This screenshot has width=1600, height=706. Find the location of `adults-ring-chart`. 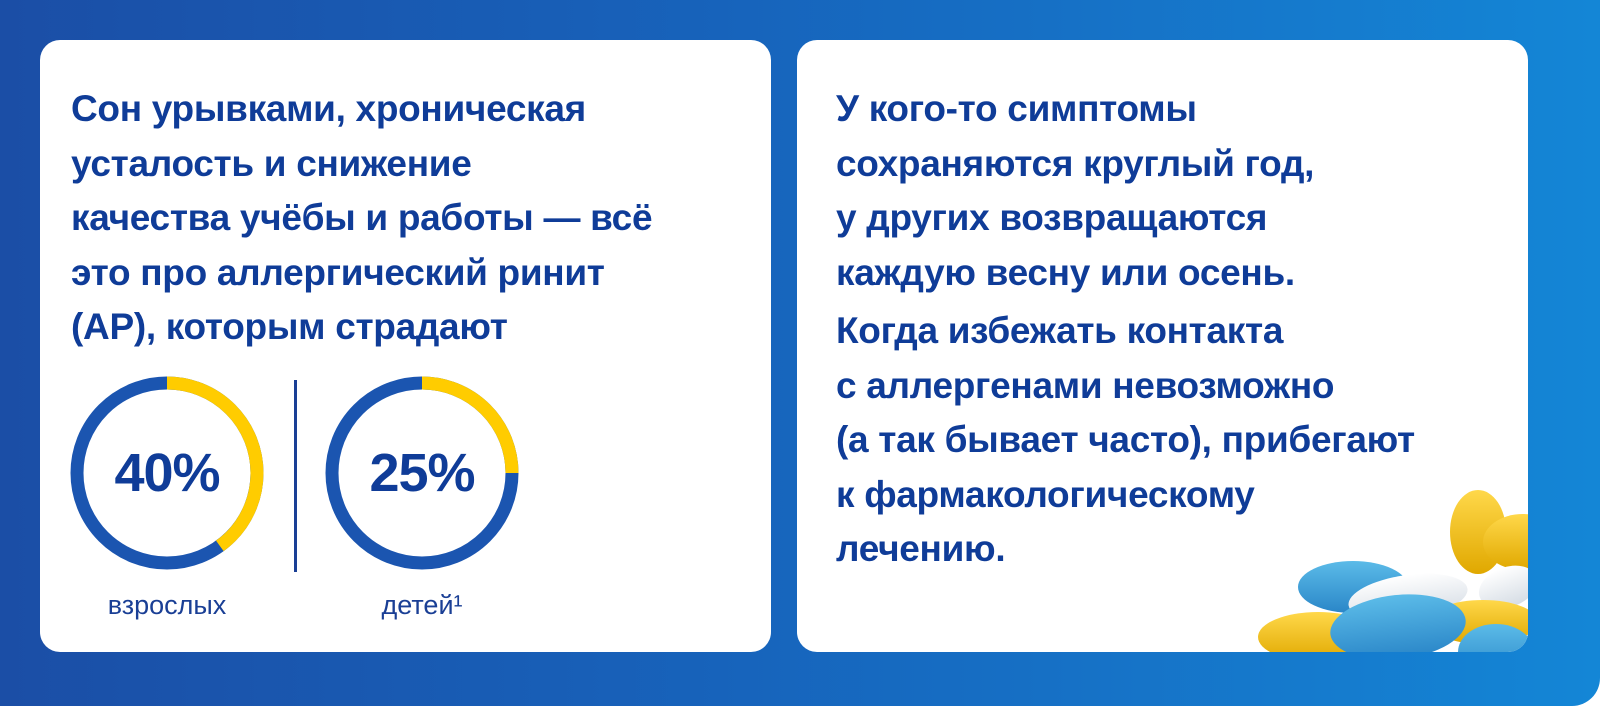

adults-ring-chart is located at coordinates (167, 473).